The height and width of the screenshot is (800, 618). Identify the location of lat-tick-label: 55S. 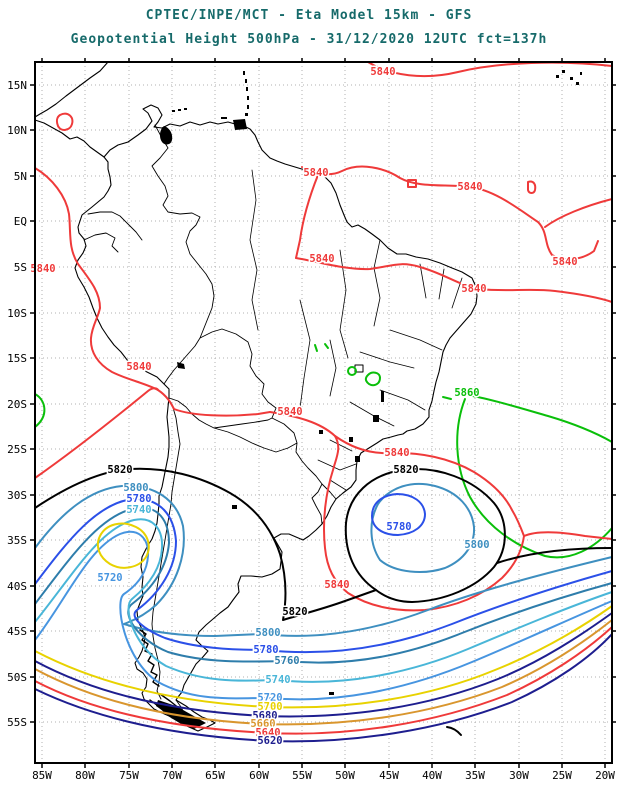
(17, 722).